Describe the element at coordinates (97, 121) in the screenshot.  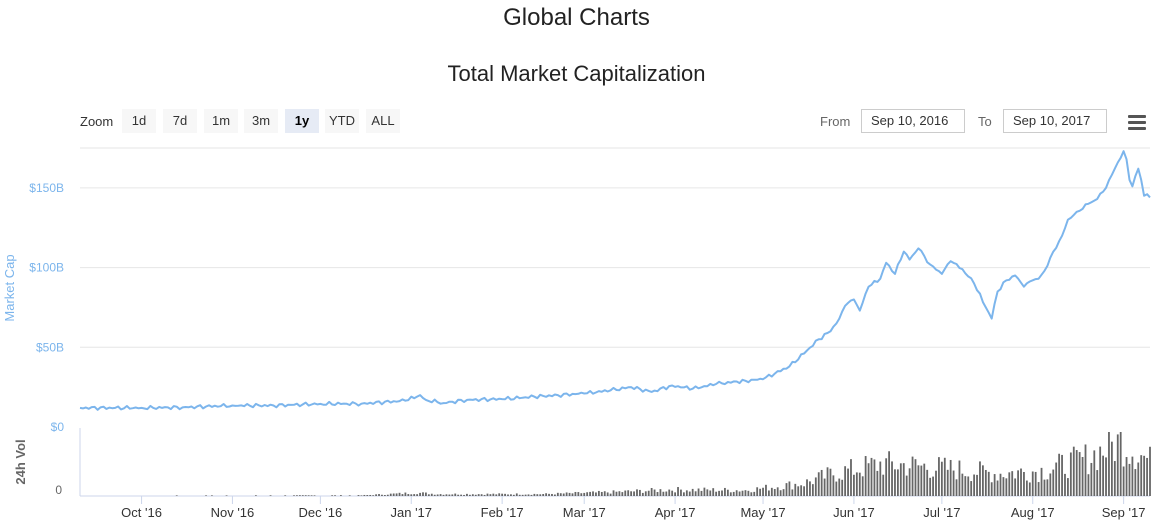
I see `zoom-label: Zoom` at that location.